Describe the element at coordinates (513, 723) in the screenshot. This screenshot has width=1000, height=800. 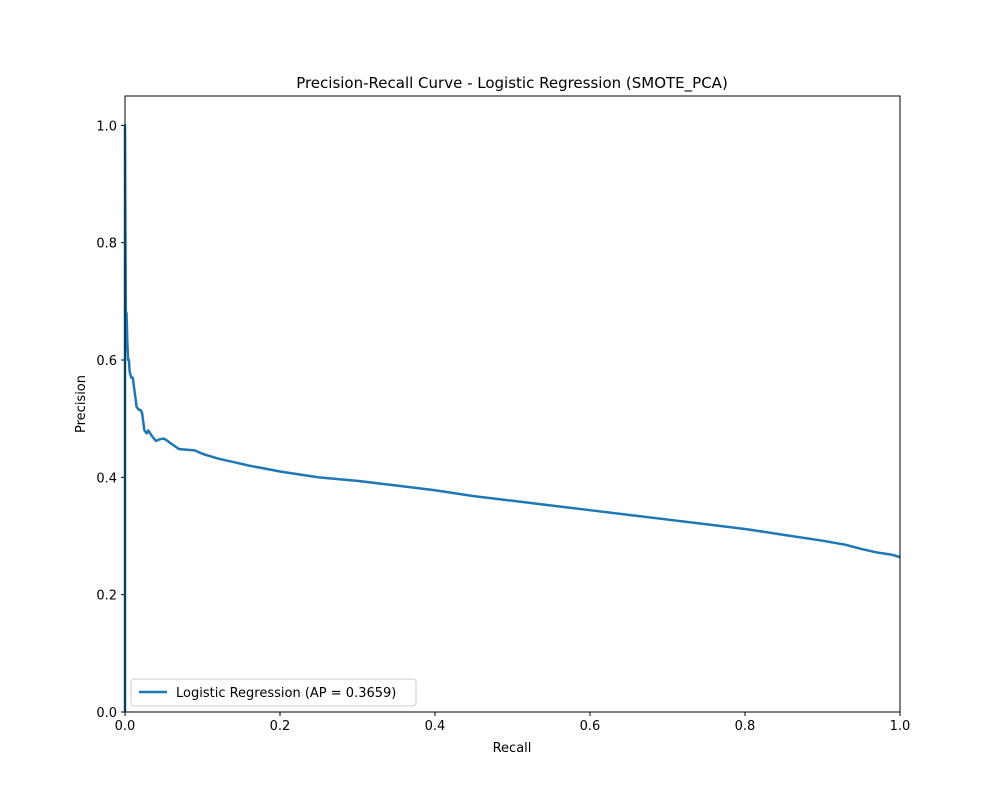
I see `x-axis-ticks: 0.0 0.2 0.4 0.6 0.8 1.0` at that location.